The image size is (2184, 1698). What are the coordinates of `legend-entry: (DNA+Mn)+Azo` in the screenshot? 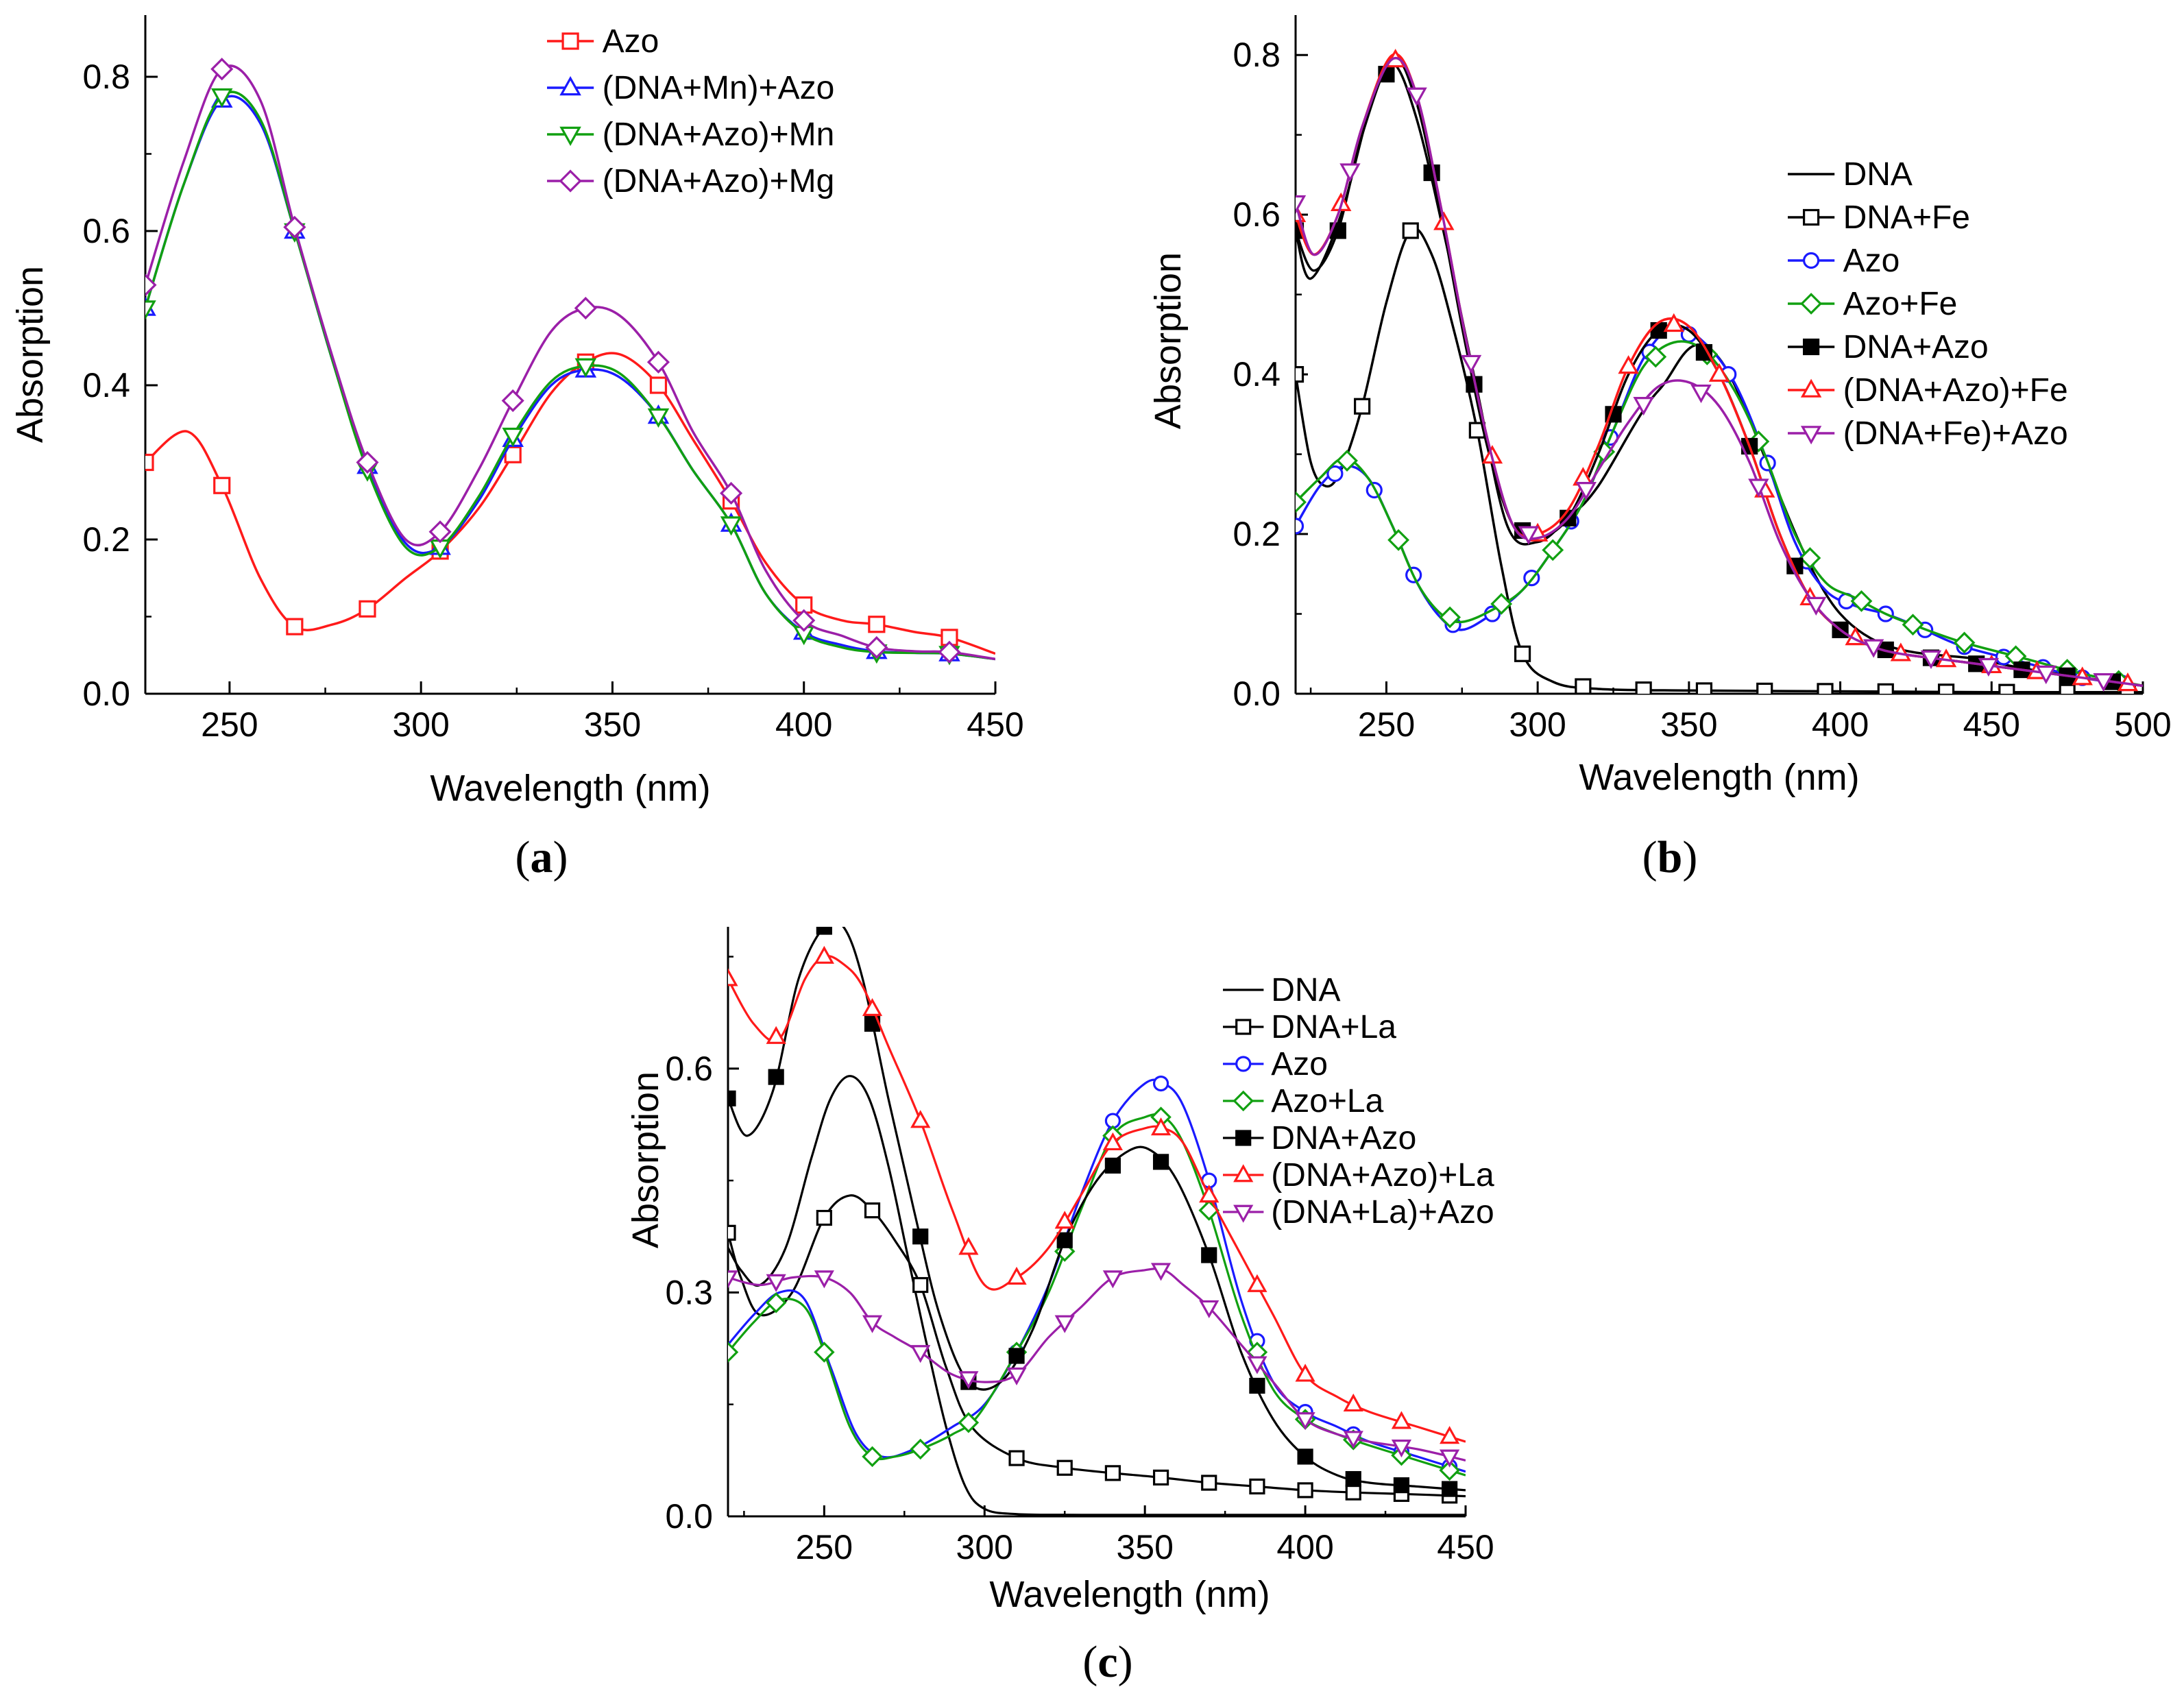 It's located at (690, 88).